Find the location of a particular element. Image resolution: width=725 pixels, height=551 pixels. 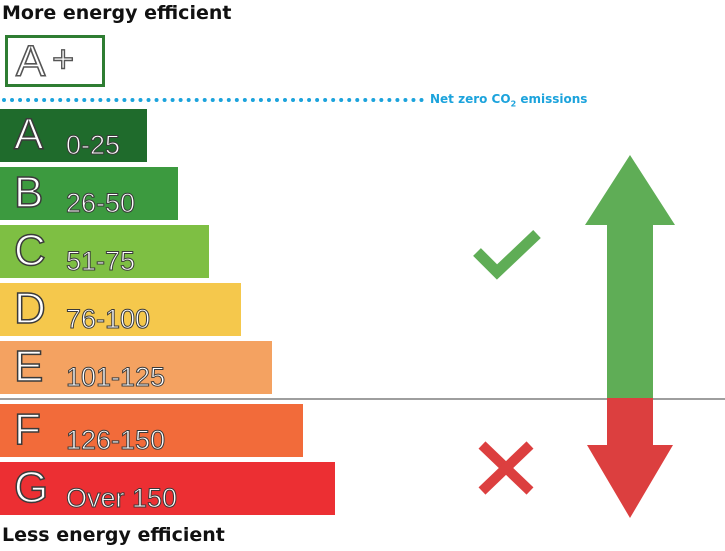

band-range: Over 150 is located at coordinates (121, 498).